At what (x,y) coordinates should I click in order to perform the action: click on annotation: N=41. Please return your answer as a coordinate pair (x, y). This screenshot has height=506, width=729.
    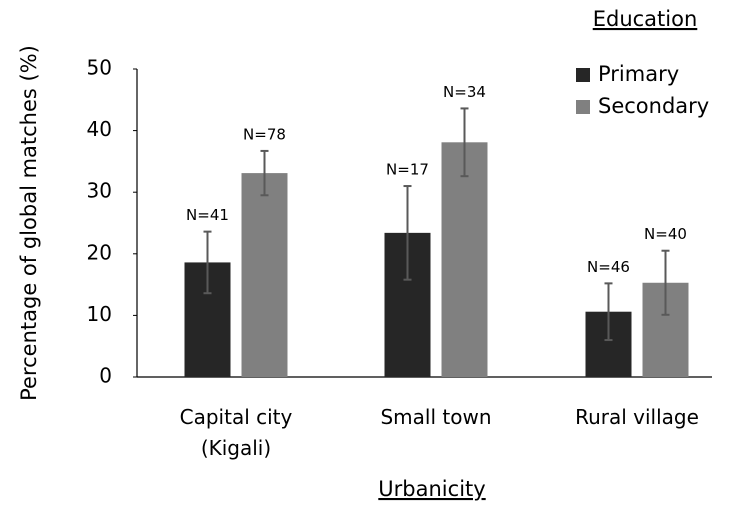
    Looking at the image, I should click on (207, 215).